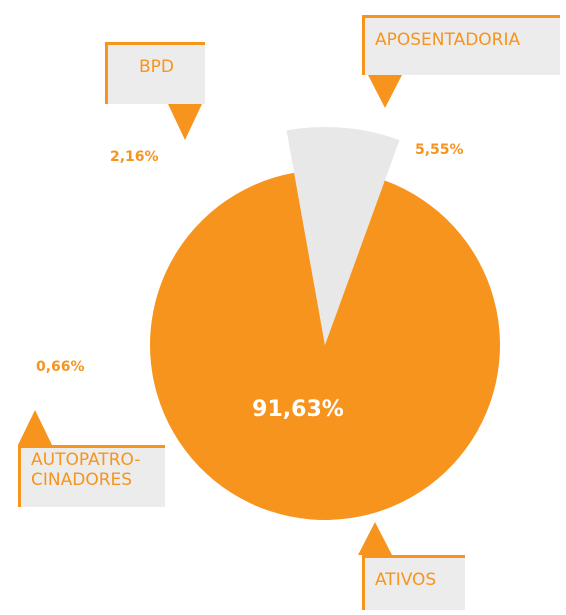 This screenshot has width=566, height=615. I want to click on value-label: 5,55%, so click(439, 150).